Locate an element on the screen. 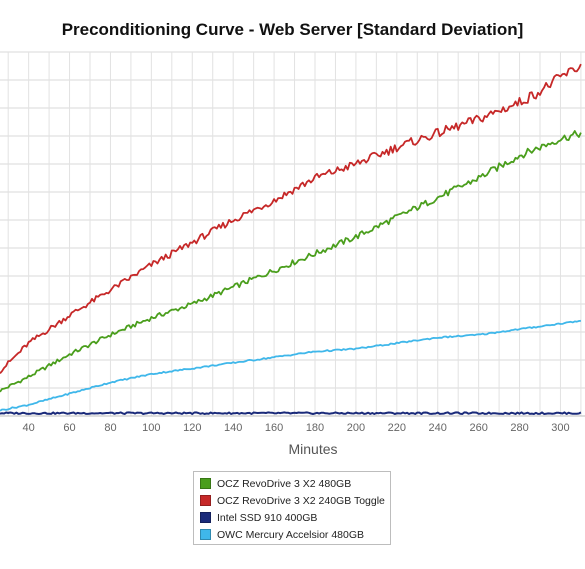 The image size is (585, 569). legend-item: OWC Mercury Accelsior 480GB is located at coordinates (295, 534).